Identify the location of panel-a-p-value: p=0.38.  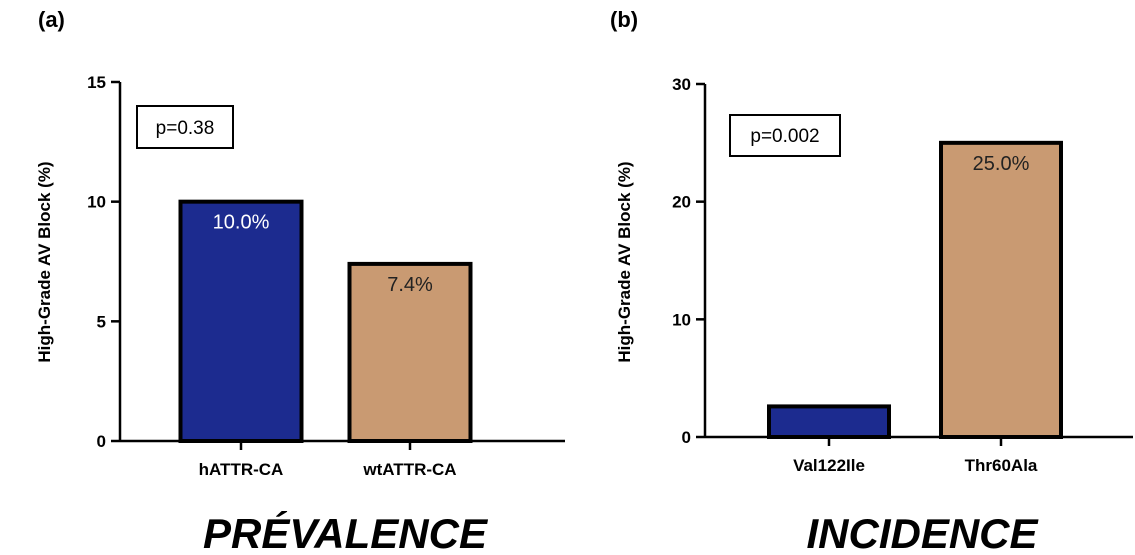
(185, 128).